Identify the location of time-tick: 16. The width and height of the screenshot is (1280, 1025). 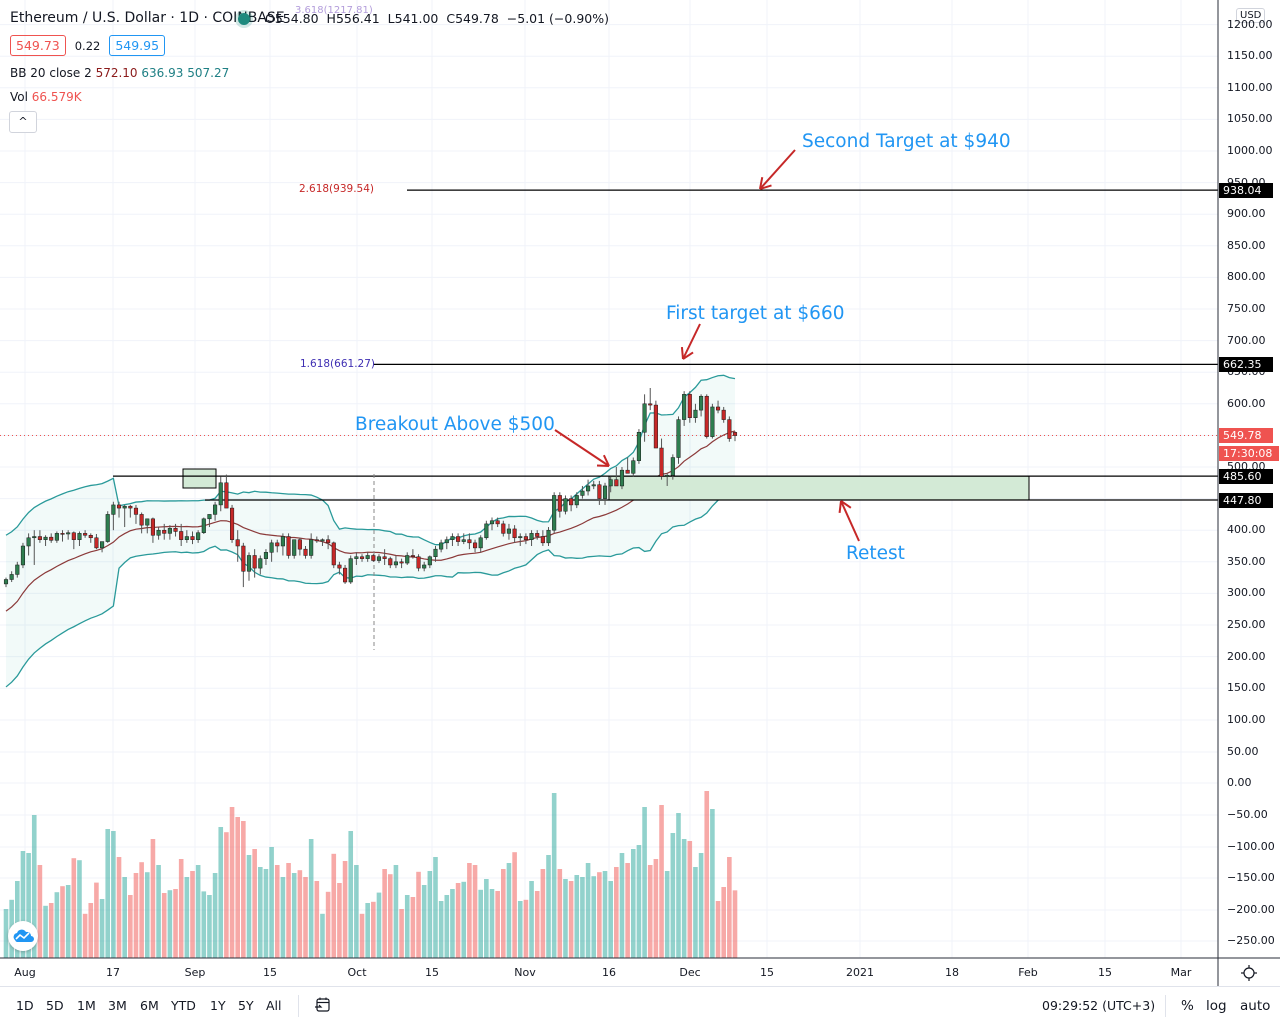
(609, 972).